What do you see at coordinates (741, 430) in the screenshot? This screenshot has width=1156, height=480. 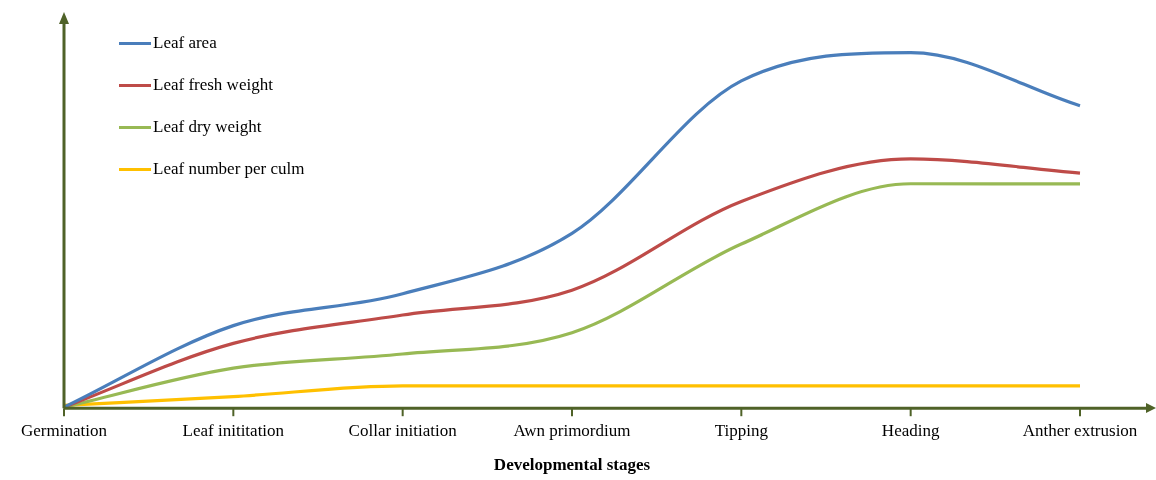 I see `x-tick-label: Tipping` at bounding box center [741, 430].